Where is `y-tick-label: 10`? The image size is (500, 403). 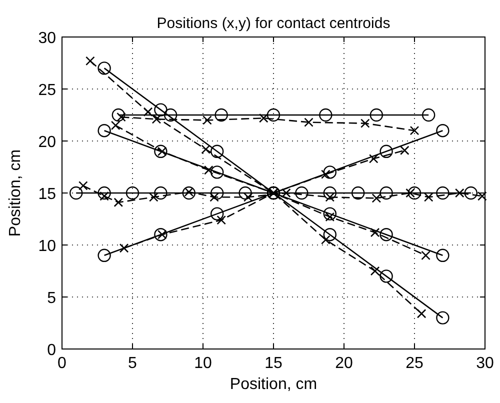 y-tick-label: 10 is located at coordinates (47, 246).